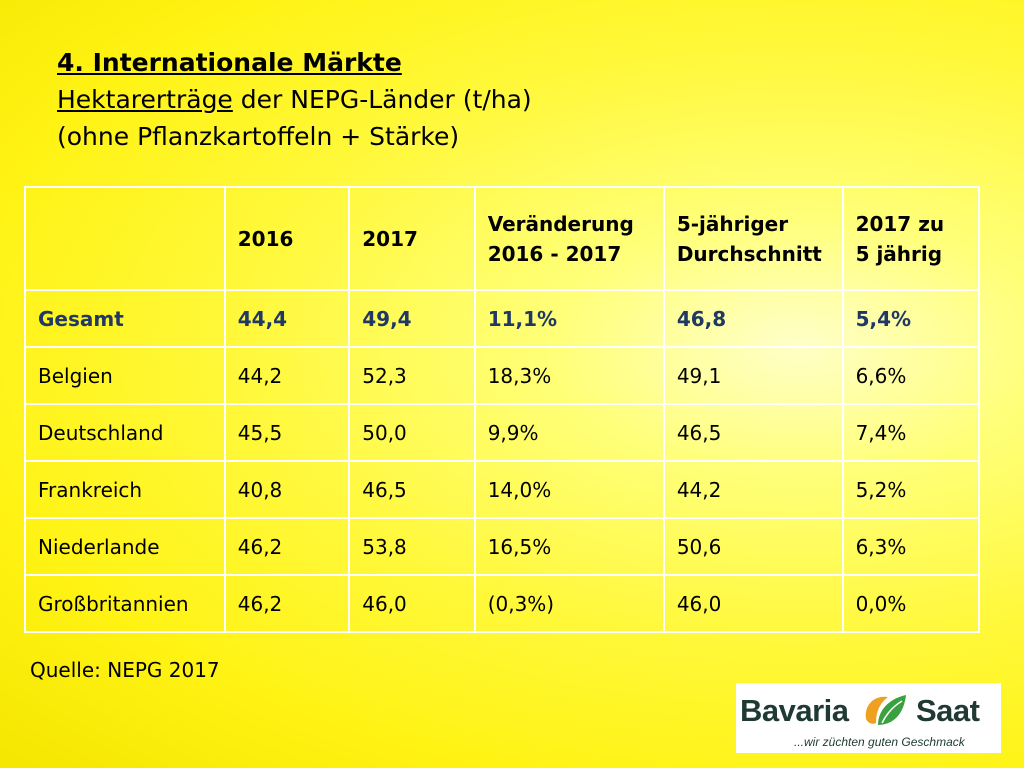  Describe the element at coordinates (287, 375) in the screenshot. I see `cell-2016: 44,2` at that location.